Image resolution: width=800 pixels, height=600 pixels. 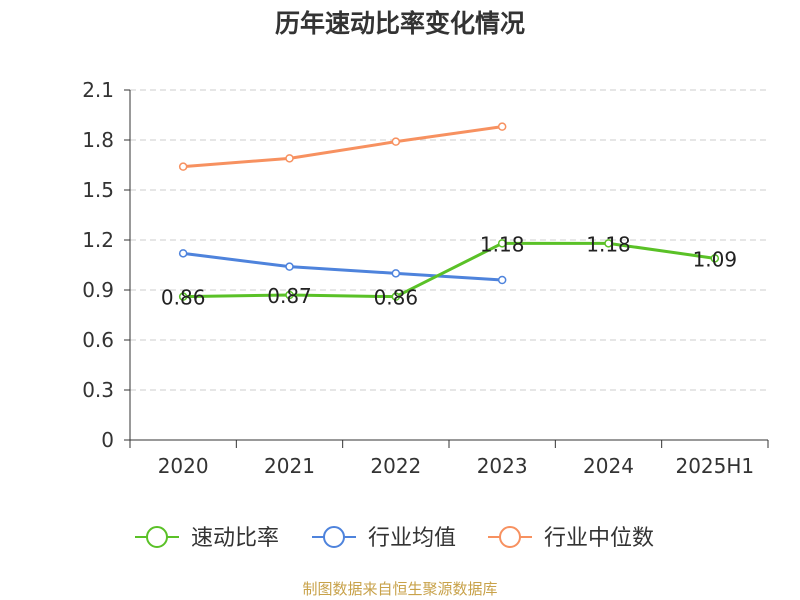 What do you see at coordinates (98, 290) in the screenshot?
I see `y-tick-label: 0.9` at bounding box center [98, 290].